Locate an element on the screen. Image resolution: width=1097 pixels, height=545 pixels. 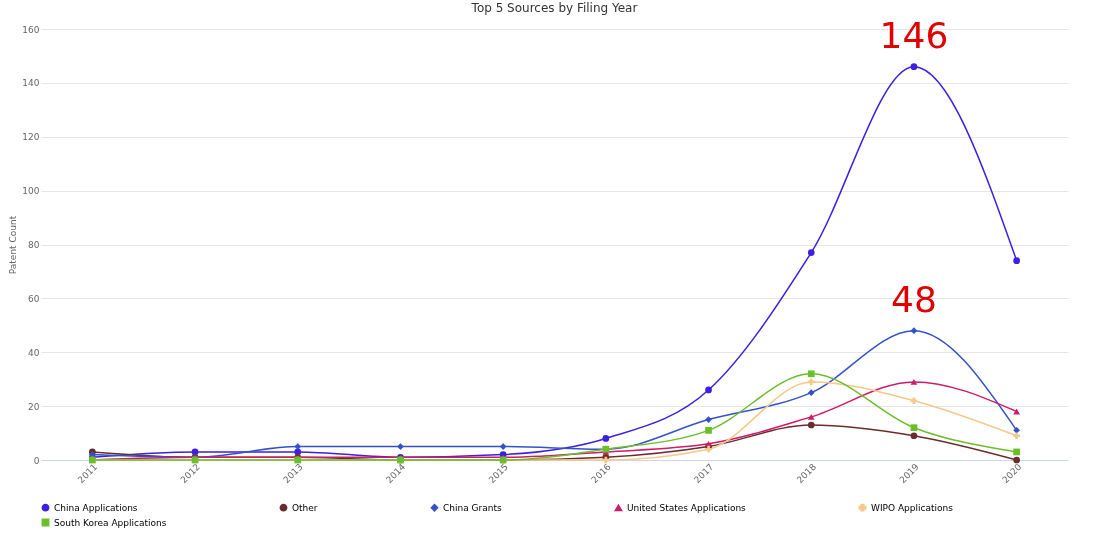
legend-label: United States Applications is located at coordinates (687, 507).